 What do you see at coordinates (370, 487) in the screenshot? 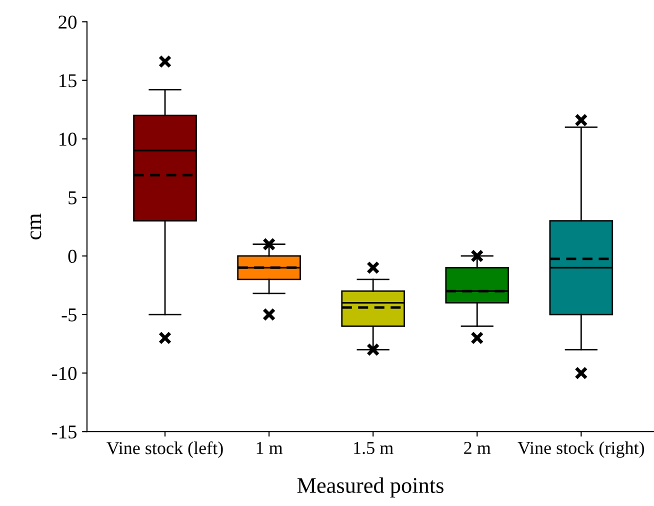
I see `x-axis-title: Measured points` at bounding box center [370, 487].